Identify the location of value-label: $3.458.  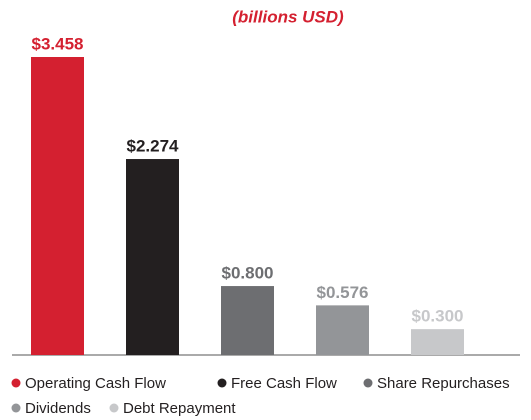
(58, 43).